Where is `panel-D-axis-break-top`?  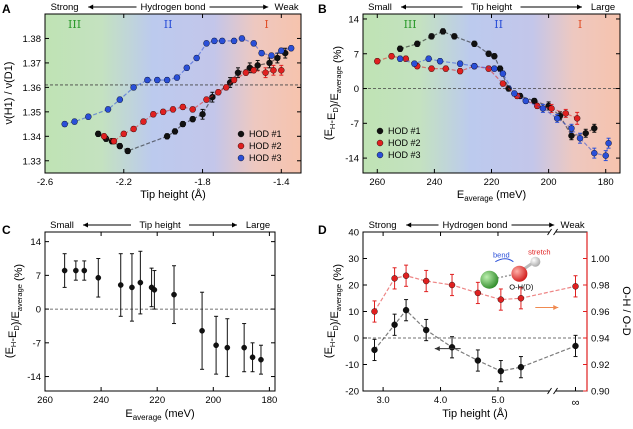
panel-D-axis-break-top is located at coordinates (549, 232).